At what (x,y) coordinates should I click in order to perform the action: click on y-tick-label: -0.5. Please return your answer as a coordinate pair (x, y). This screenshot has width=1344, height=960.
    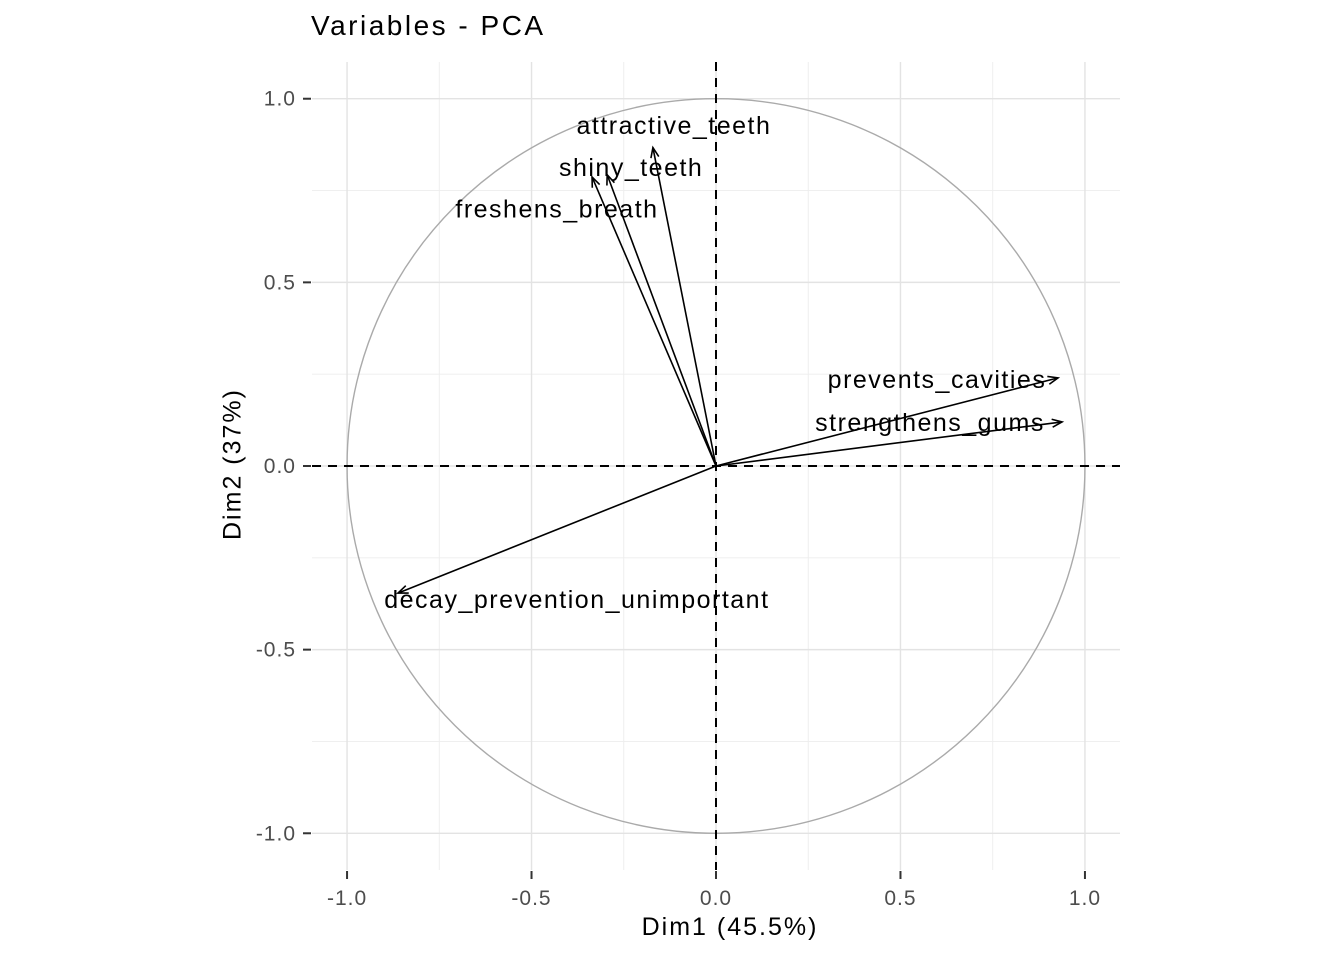
    Looking at the image, I should click on (276, 650).